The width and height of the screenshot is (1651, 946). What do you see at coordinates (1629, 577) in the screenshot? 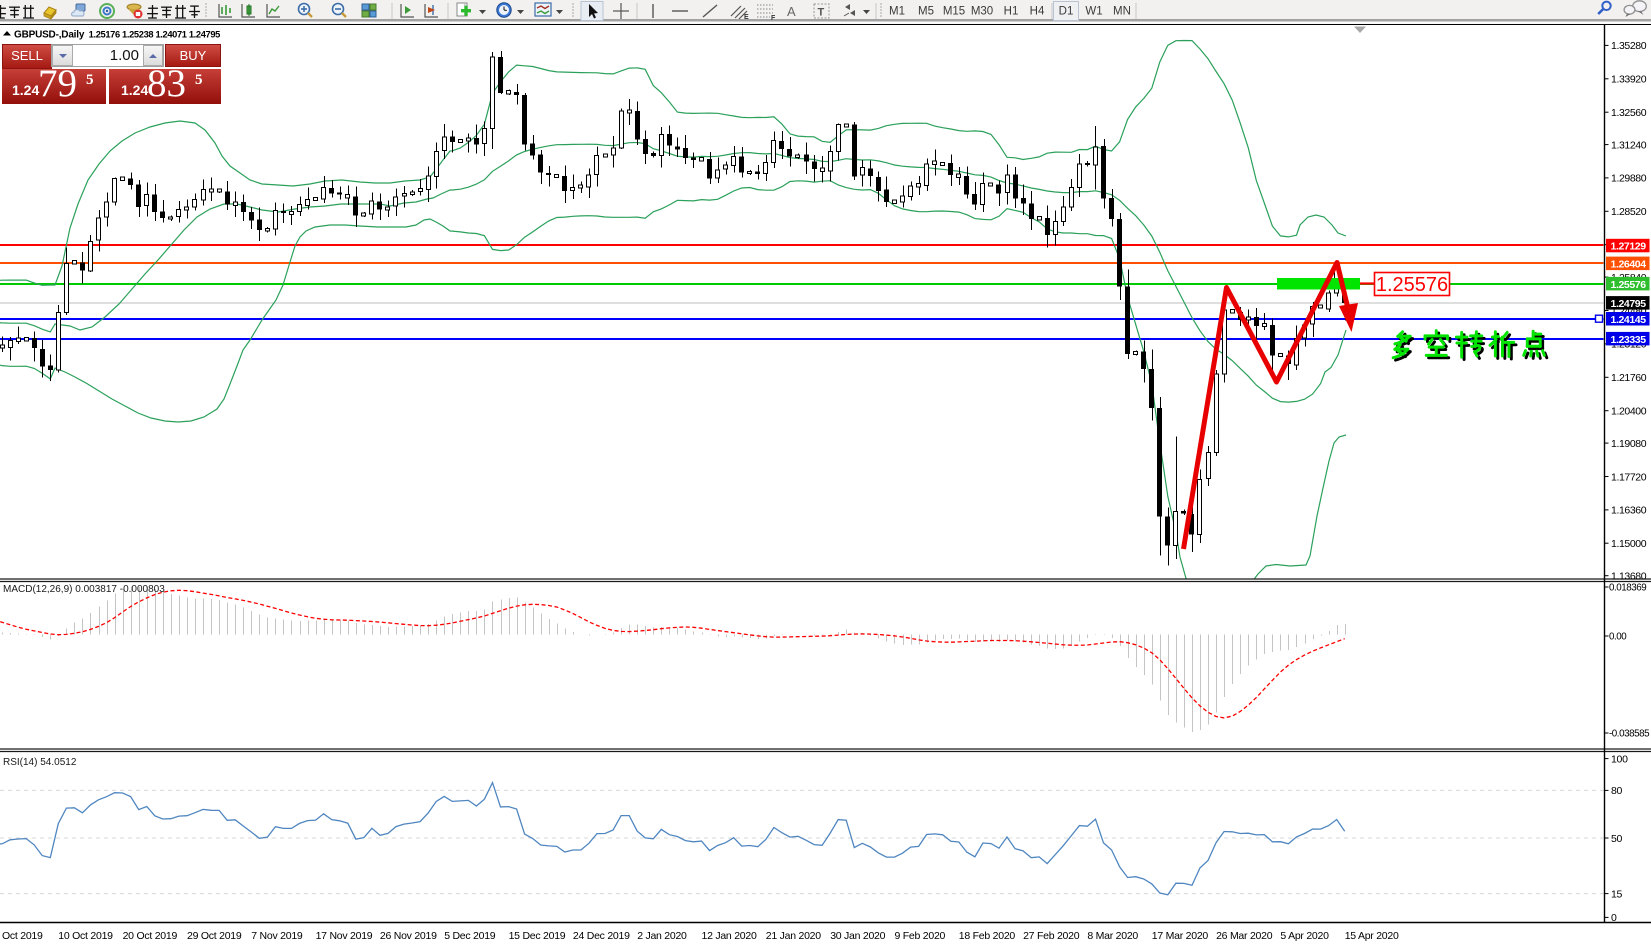
I see `svg-text: 1.13680` at bounding box center [1629, 577].